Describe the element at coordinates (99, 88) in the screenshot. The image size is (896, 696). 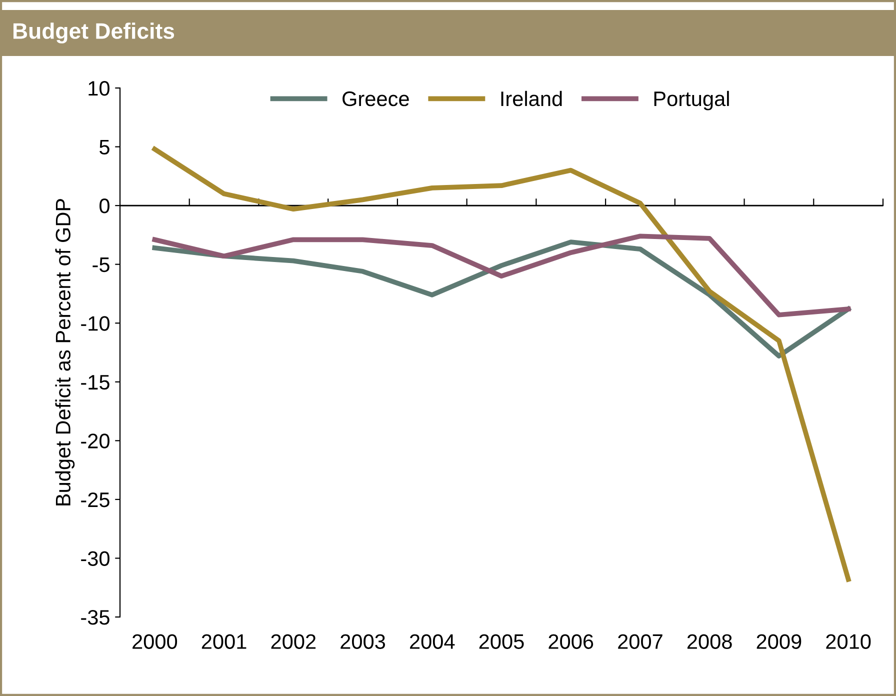
I see `y-tick-label: 10` at that location.